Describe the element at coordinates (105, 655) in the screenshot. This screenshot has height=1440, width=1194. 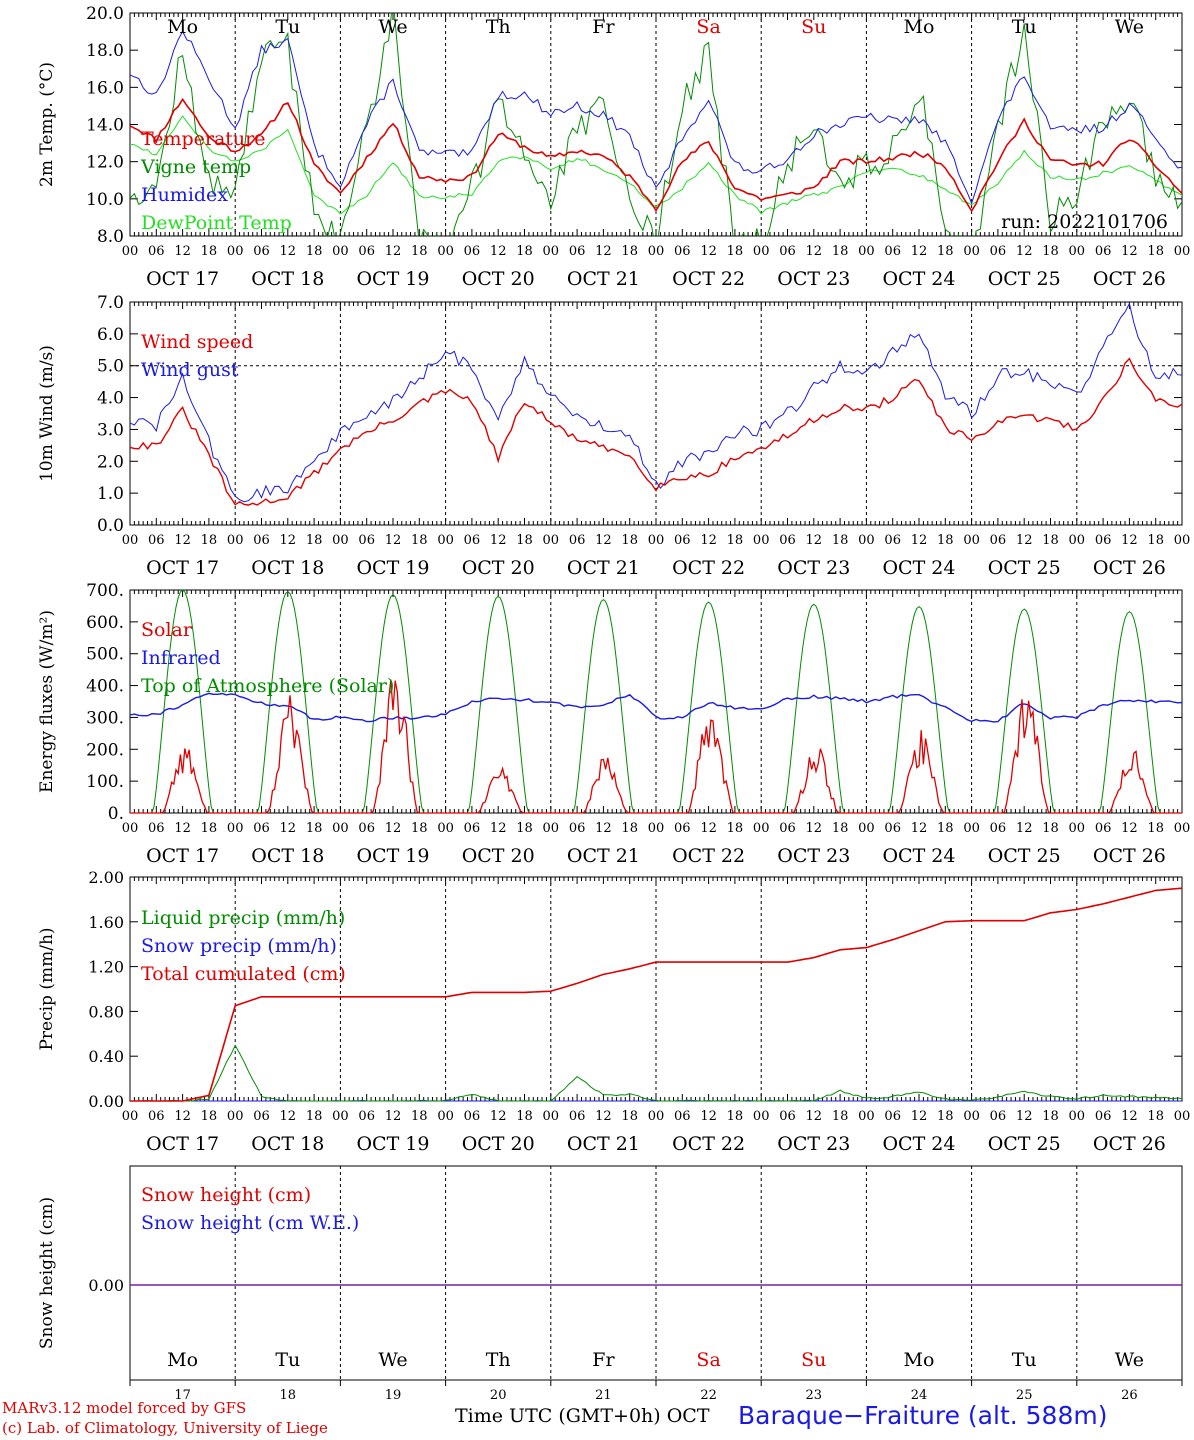
I see `y-tick-label: 500.` at that location.